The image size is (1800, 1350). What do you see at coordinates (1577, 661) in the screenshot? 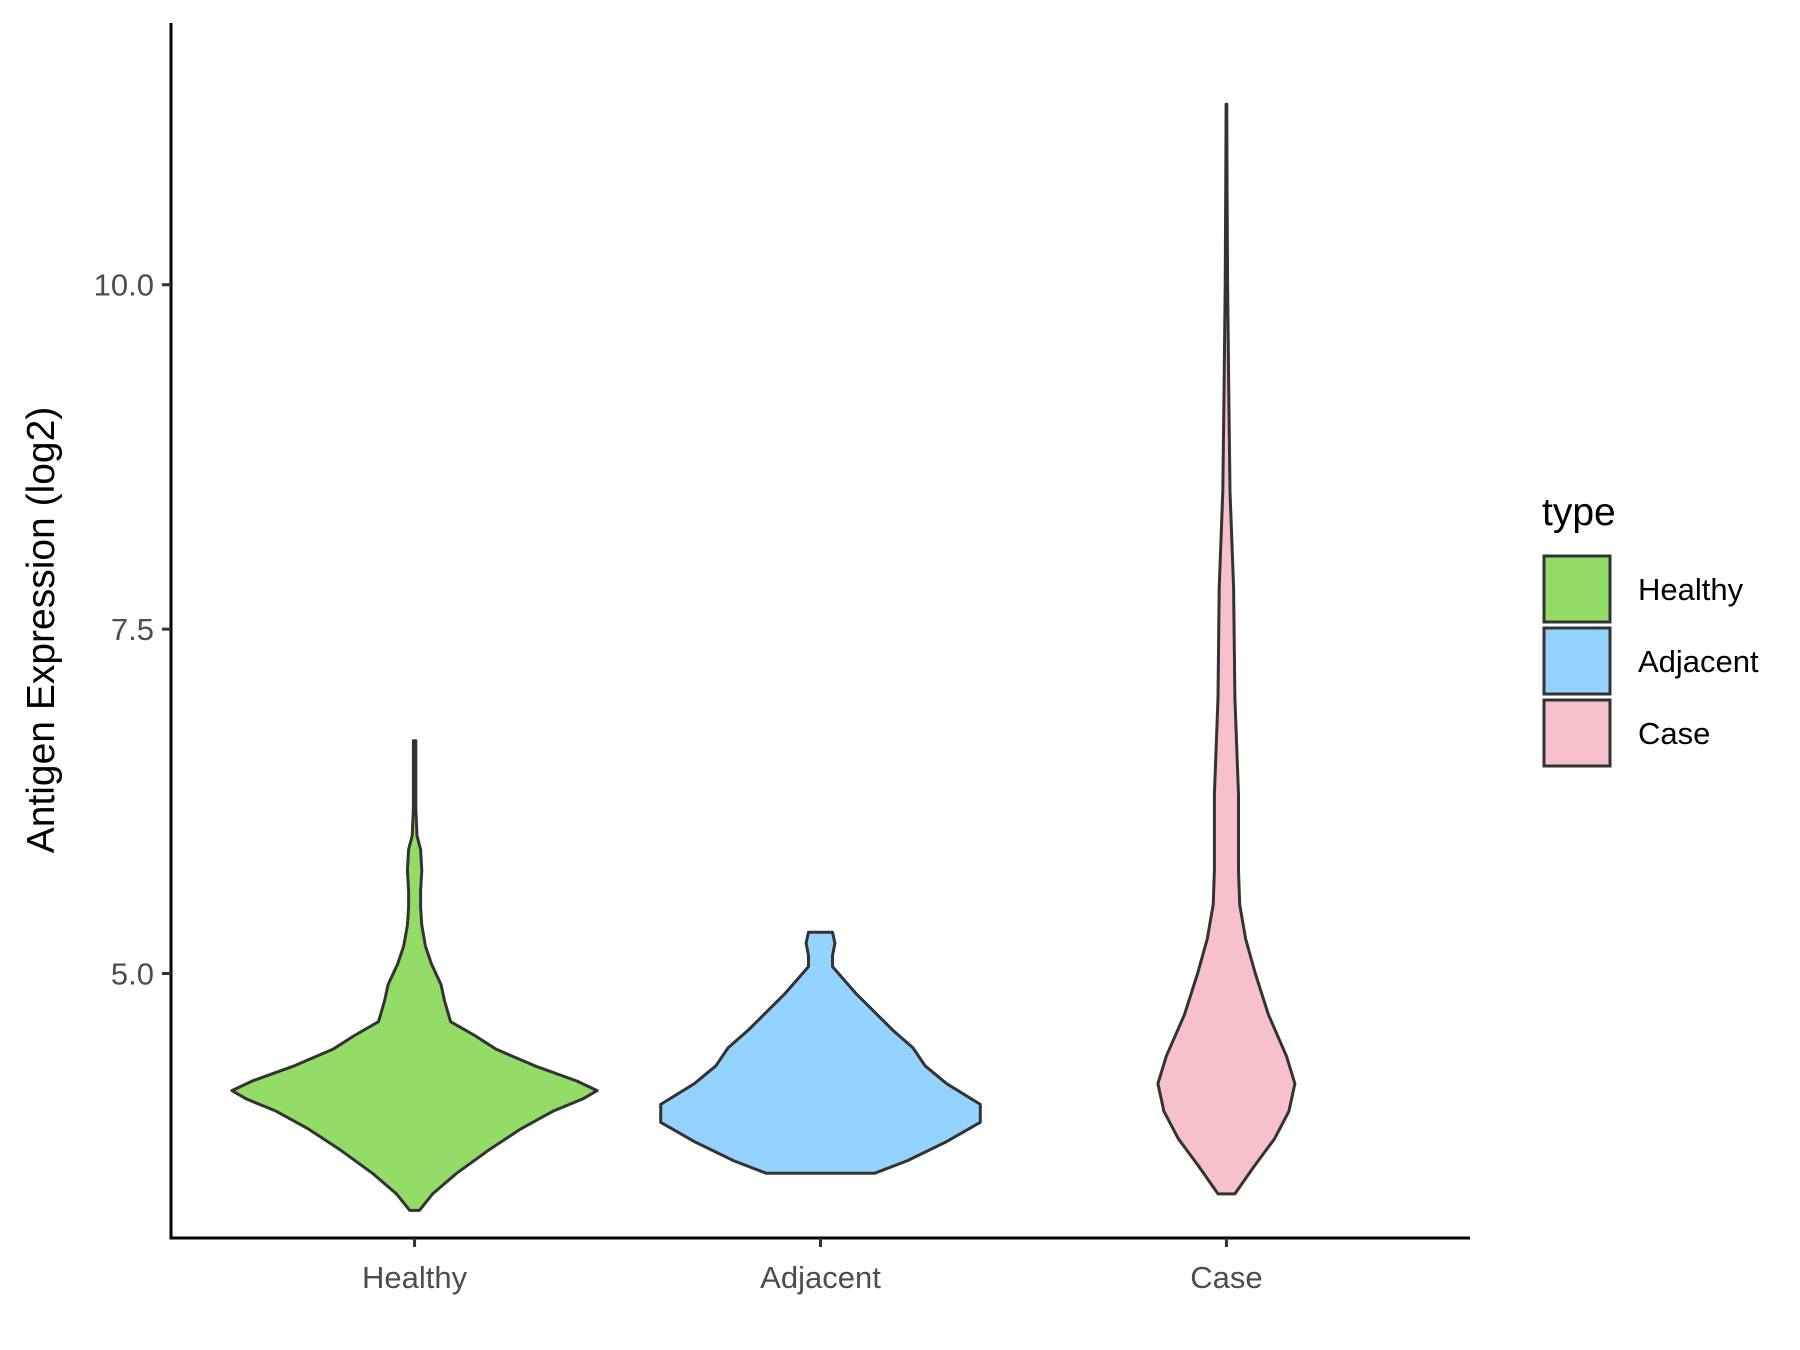
I see `legend-swatch-adjacent` at bounding box center [1577, 661].